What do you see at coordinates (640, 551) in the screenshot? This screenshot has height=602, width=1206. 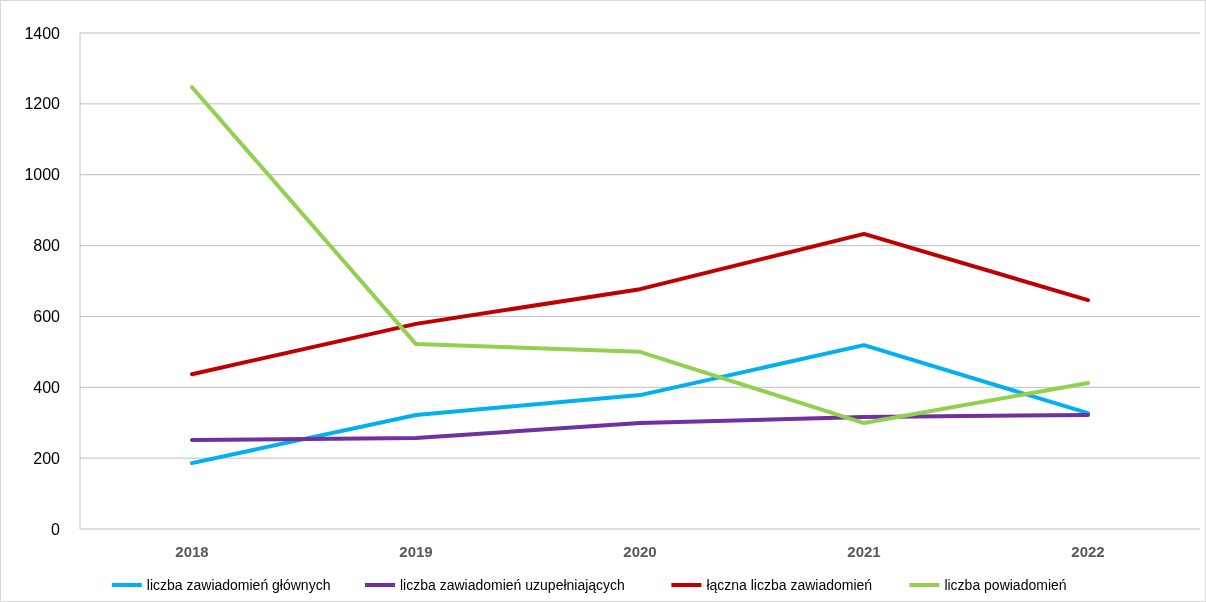 I see `x-tick-label: 2020` at bounding box center [640, 551].